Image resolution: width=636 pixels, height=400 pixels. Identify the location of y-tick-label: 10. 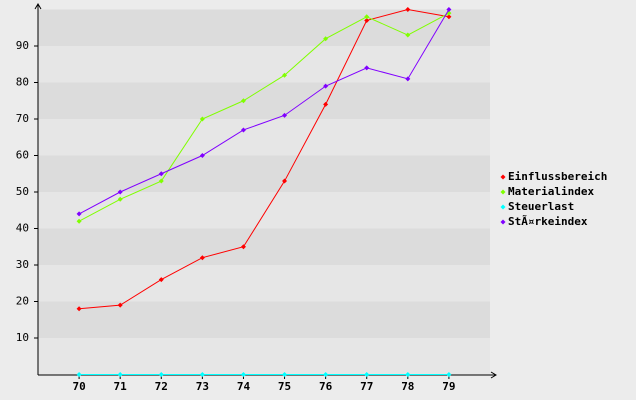
(22, 337).